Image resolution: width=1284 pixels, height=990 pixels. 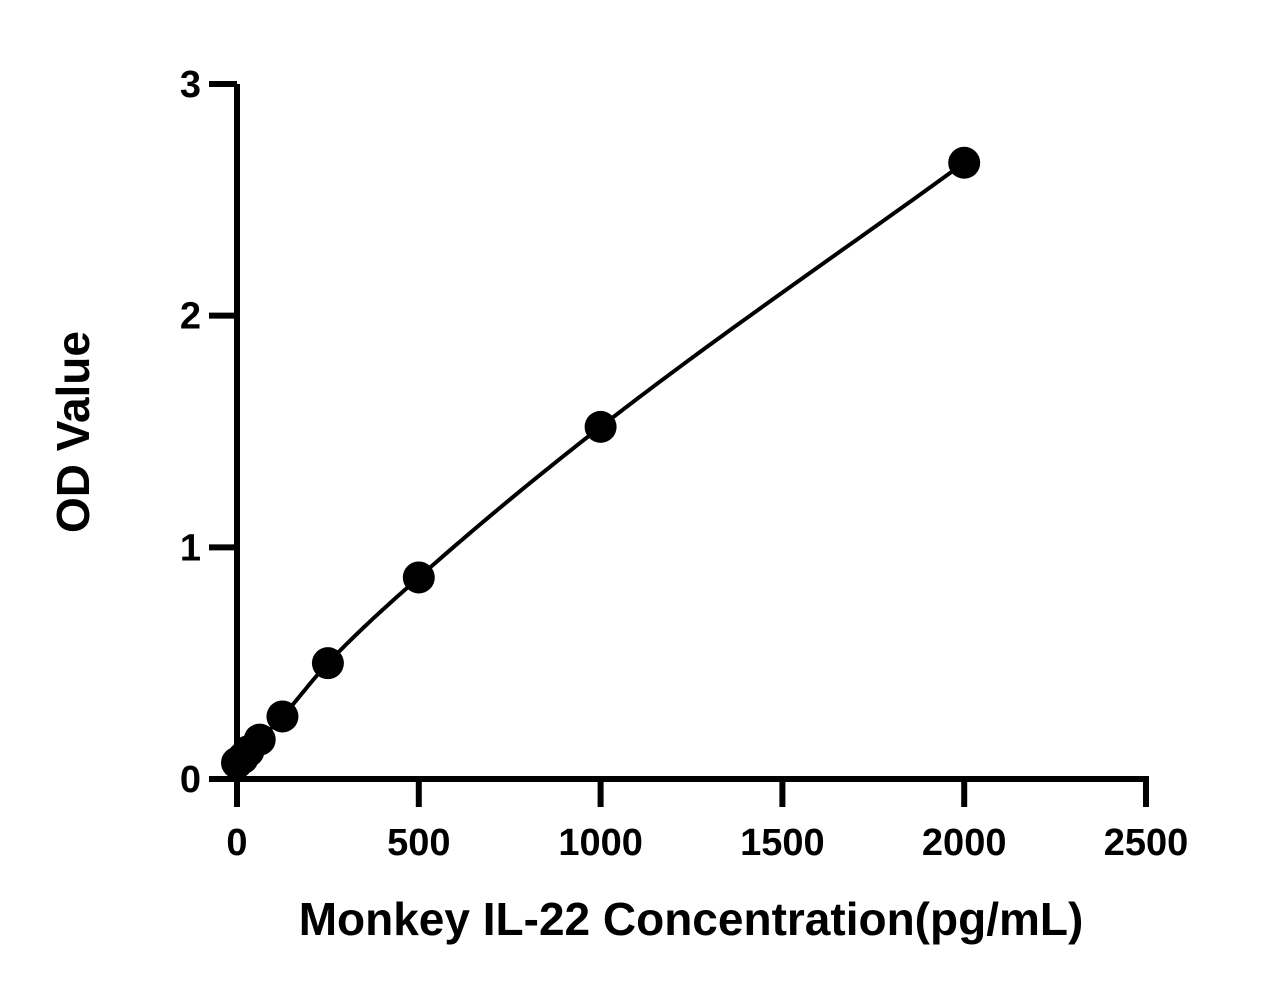 What do you see at coordinates (190, 780) in the screenshot?
I see `y-tick-label: 0` at bounding box center [190, 780].